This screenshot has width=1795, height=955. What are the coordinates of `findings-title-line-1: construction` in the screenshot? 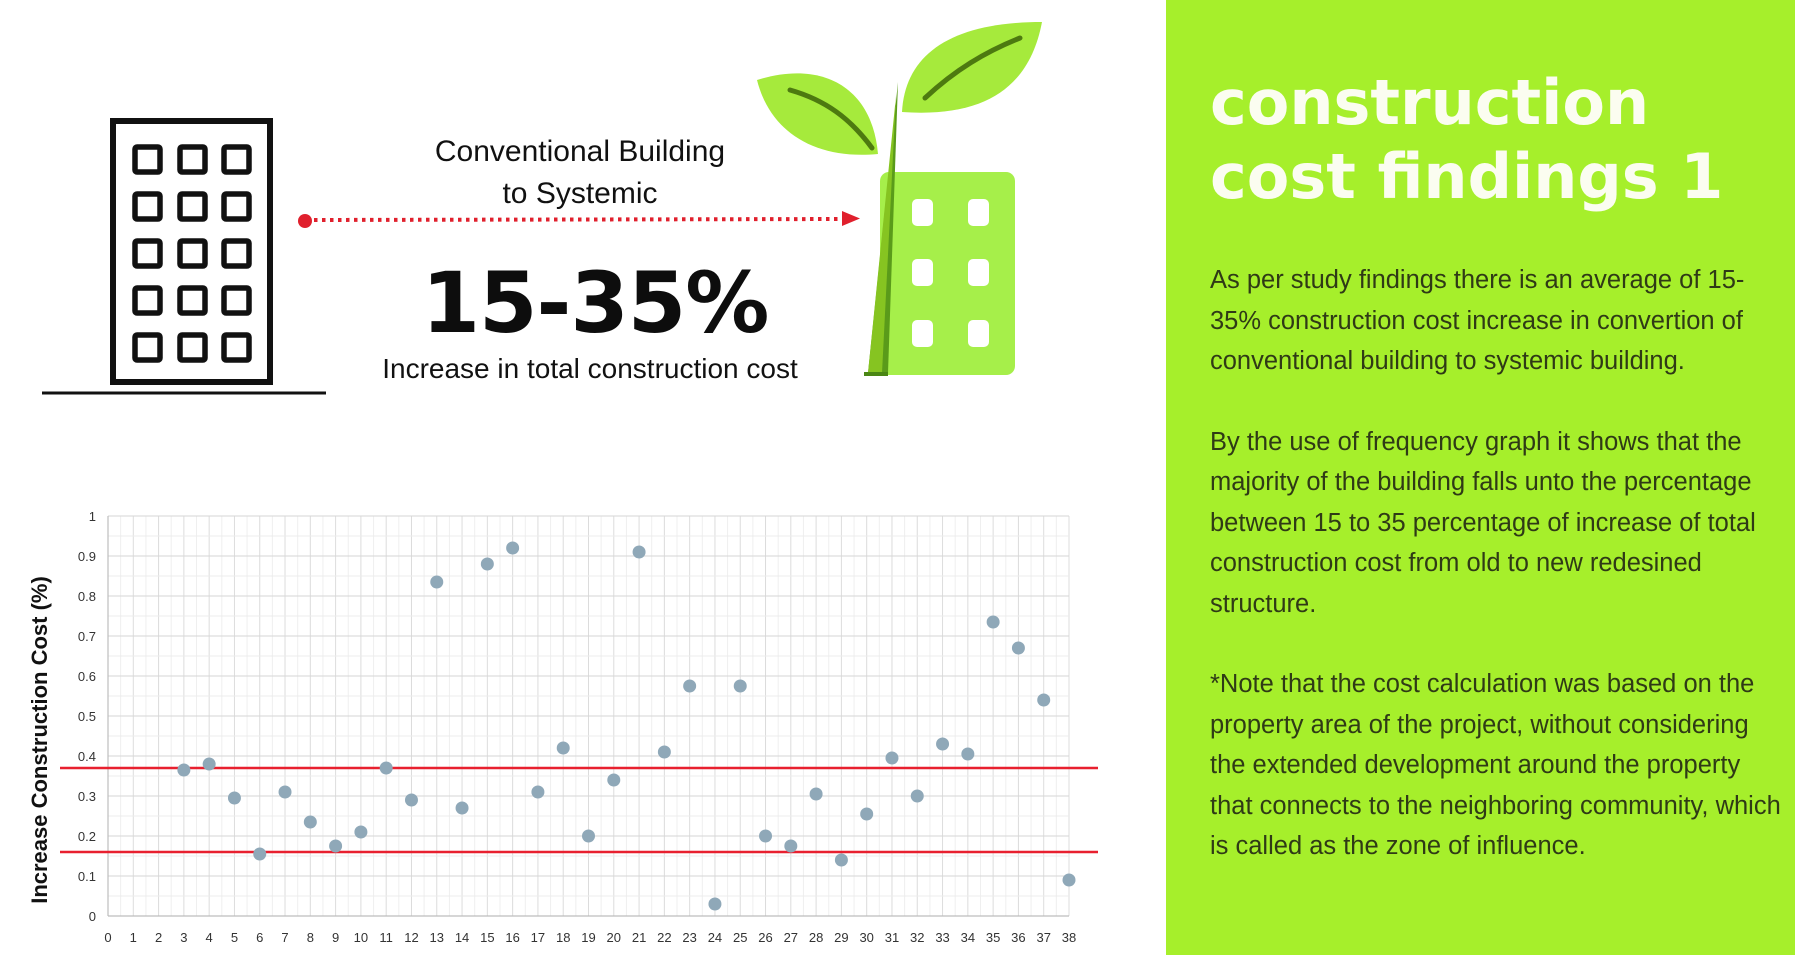 It's located at (1430, 102).